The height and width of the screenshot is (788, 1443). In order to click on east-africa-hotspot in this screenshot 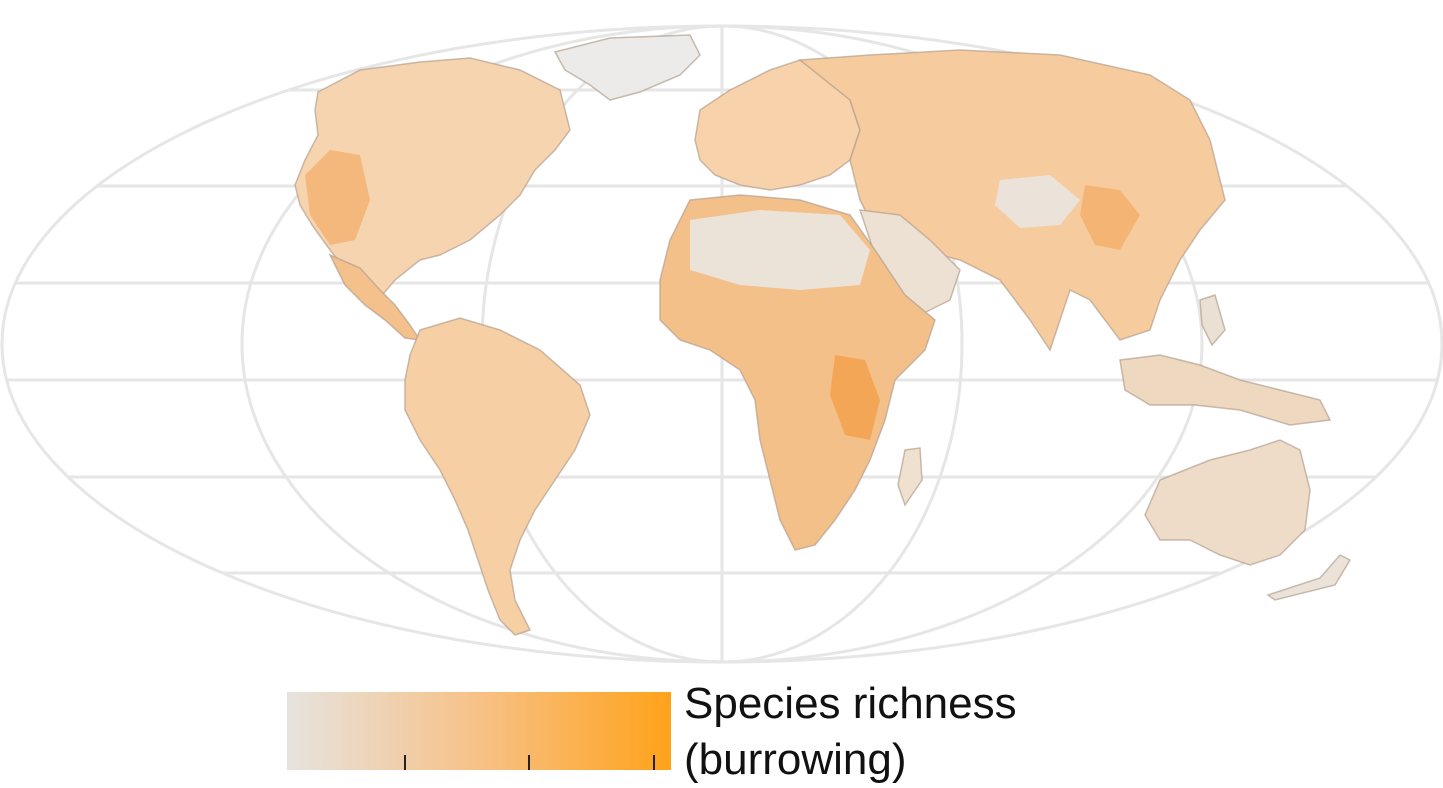, I will do `click(855, 397)`.